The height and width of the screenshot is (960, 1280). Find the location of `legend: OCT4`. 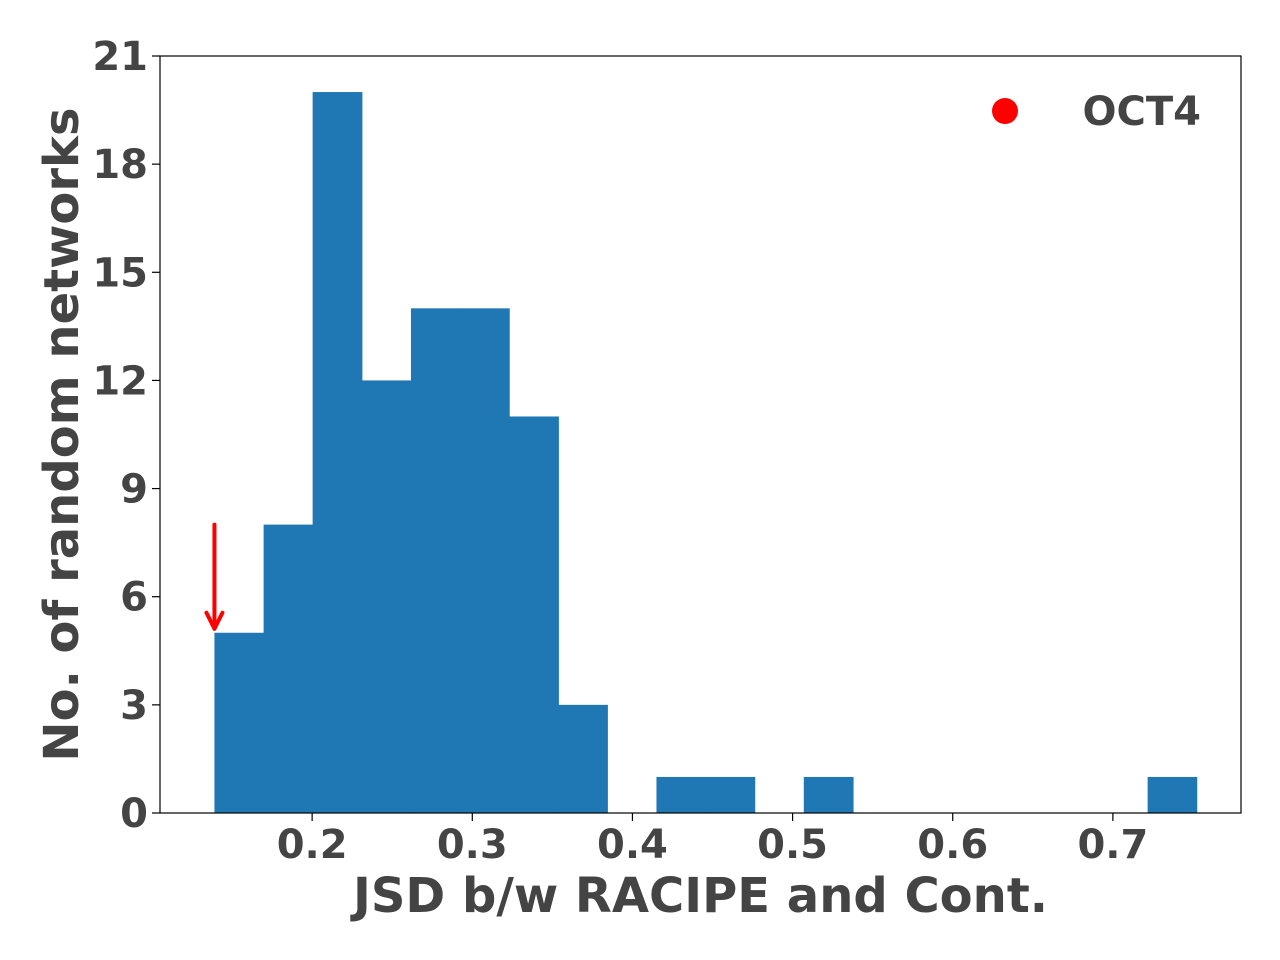

legend: OCT4 is located at coordinates (1096, 112).